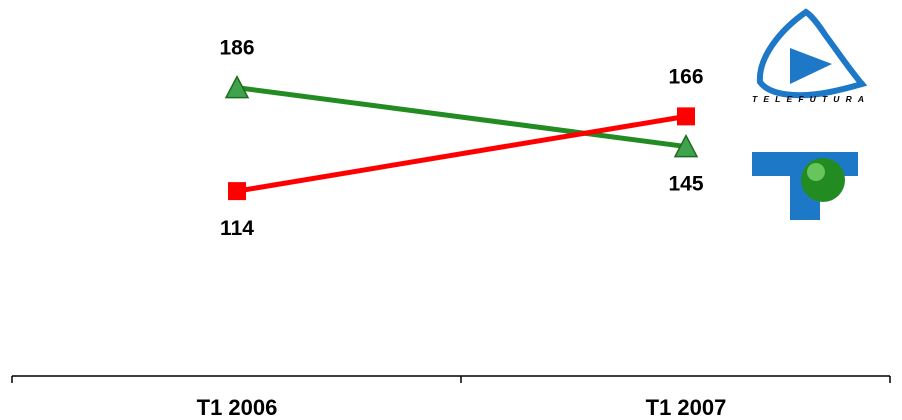  I want to click on telemundo-globe-icon, so click(823, 180).